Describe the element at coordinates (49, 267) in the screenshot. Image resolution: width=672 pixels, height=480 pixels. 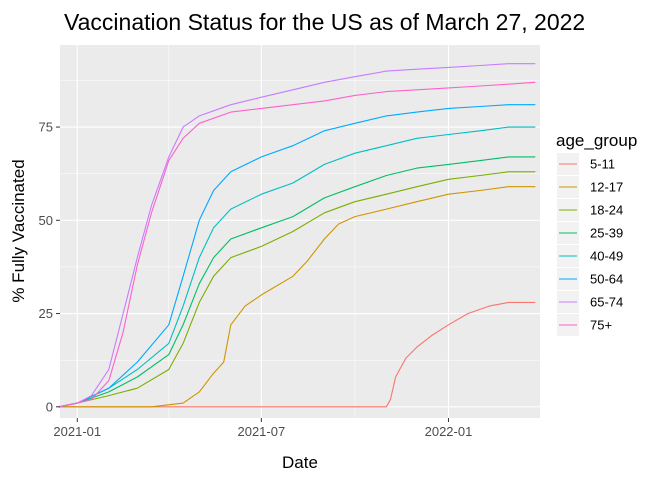
I see `y-axis: 0 25 50 75` at that location.